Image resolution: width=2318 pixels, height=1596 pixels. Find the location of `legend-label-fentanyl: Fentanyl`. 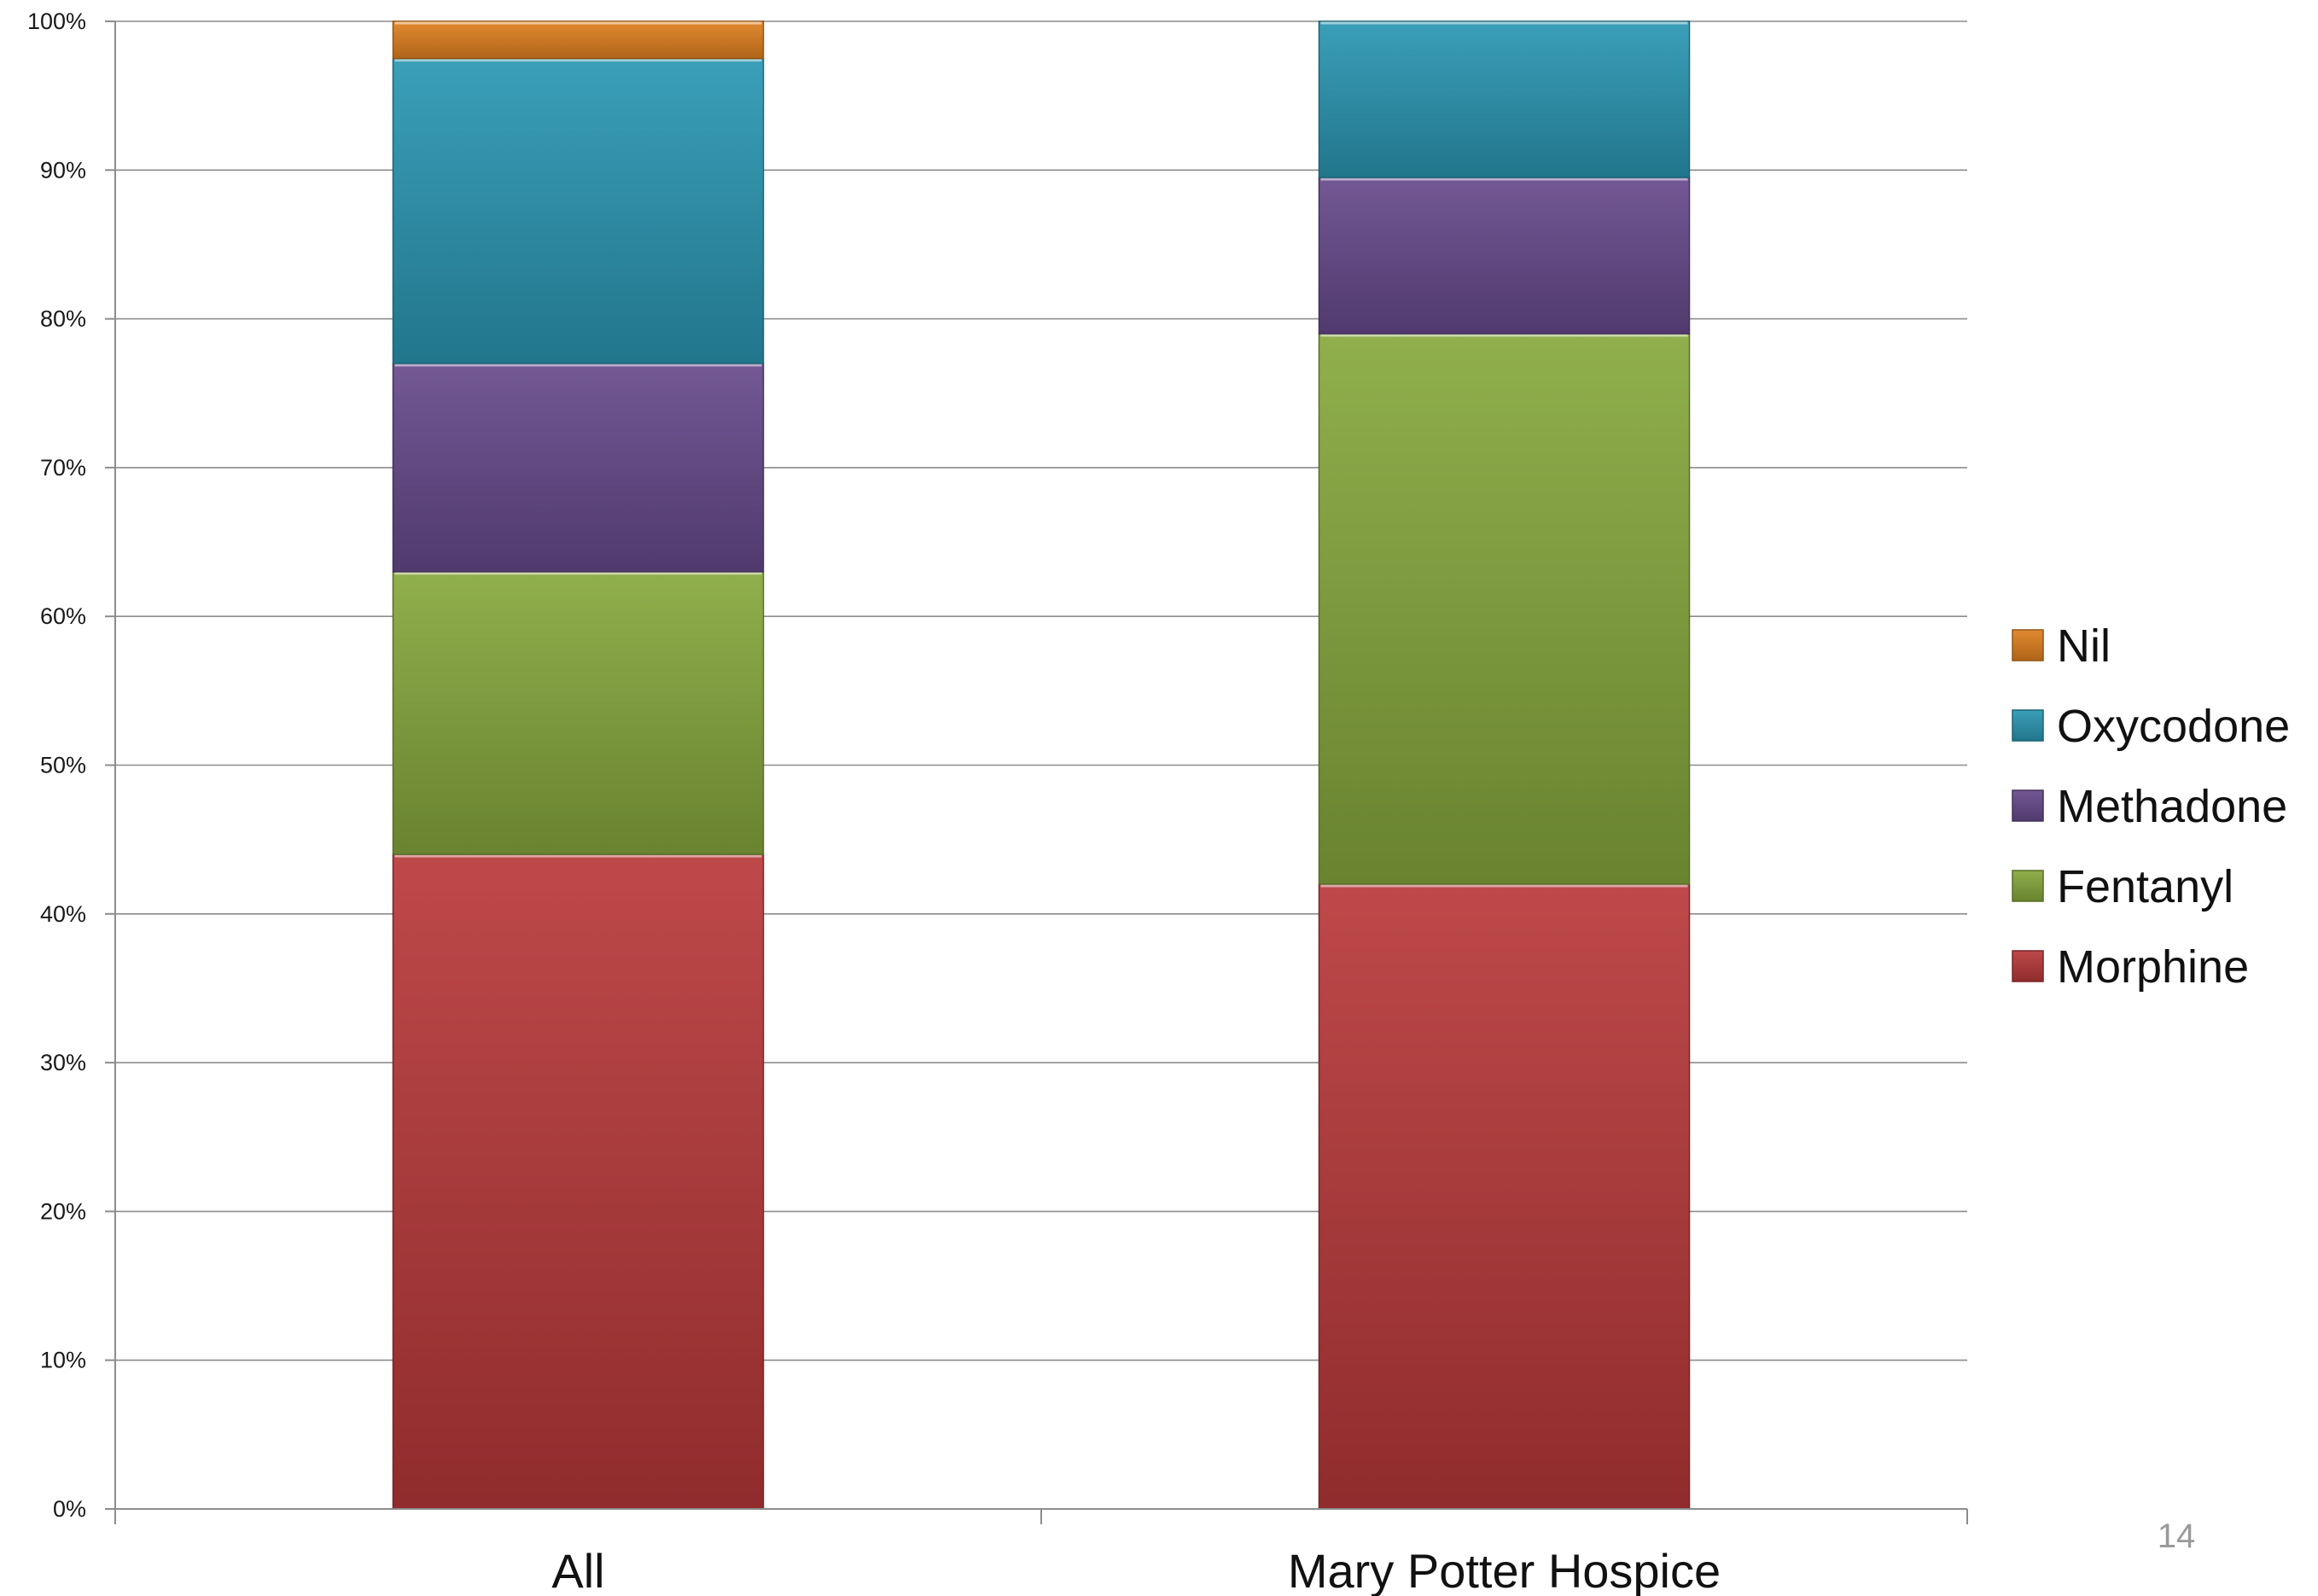

legend-label-fentanyl: Fentanyl is located at coordinates (2145, 886).